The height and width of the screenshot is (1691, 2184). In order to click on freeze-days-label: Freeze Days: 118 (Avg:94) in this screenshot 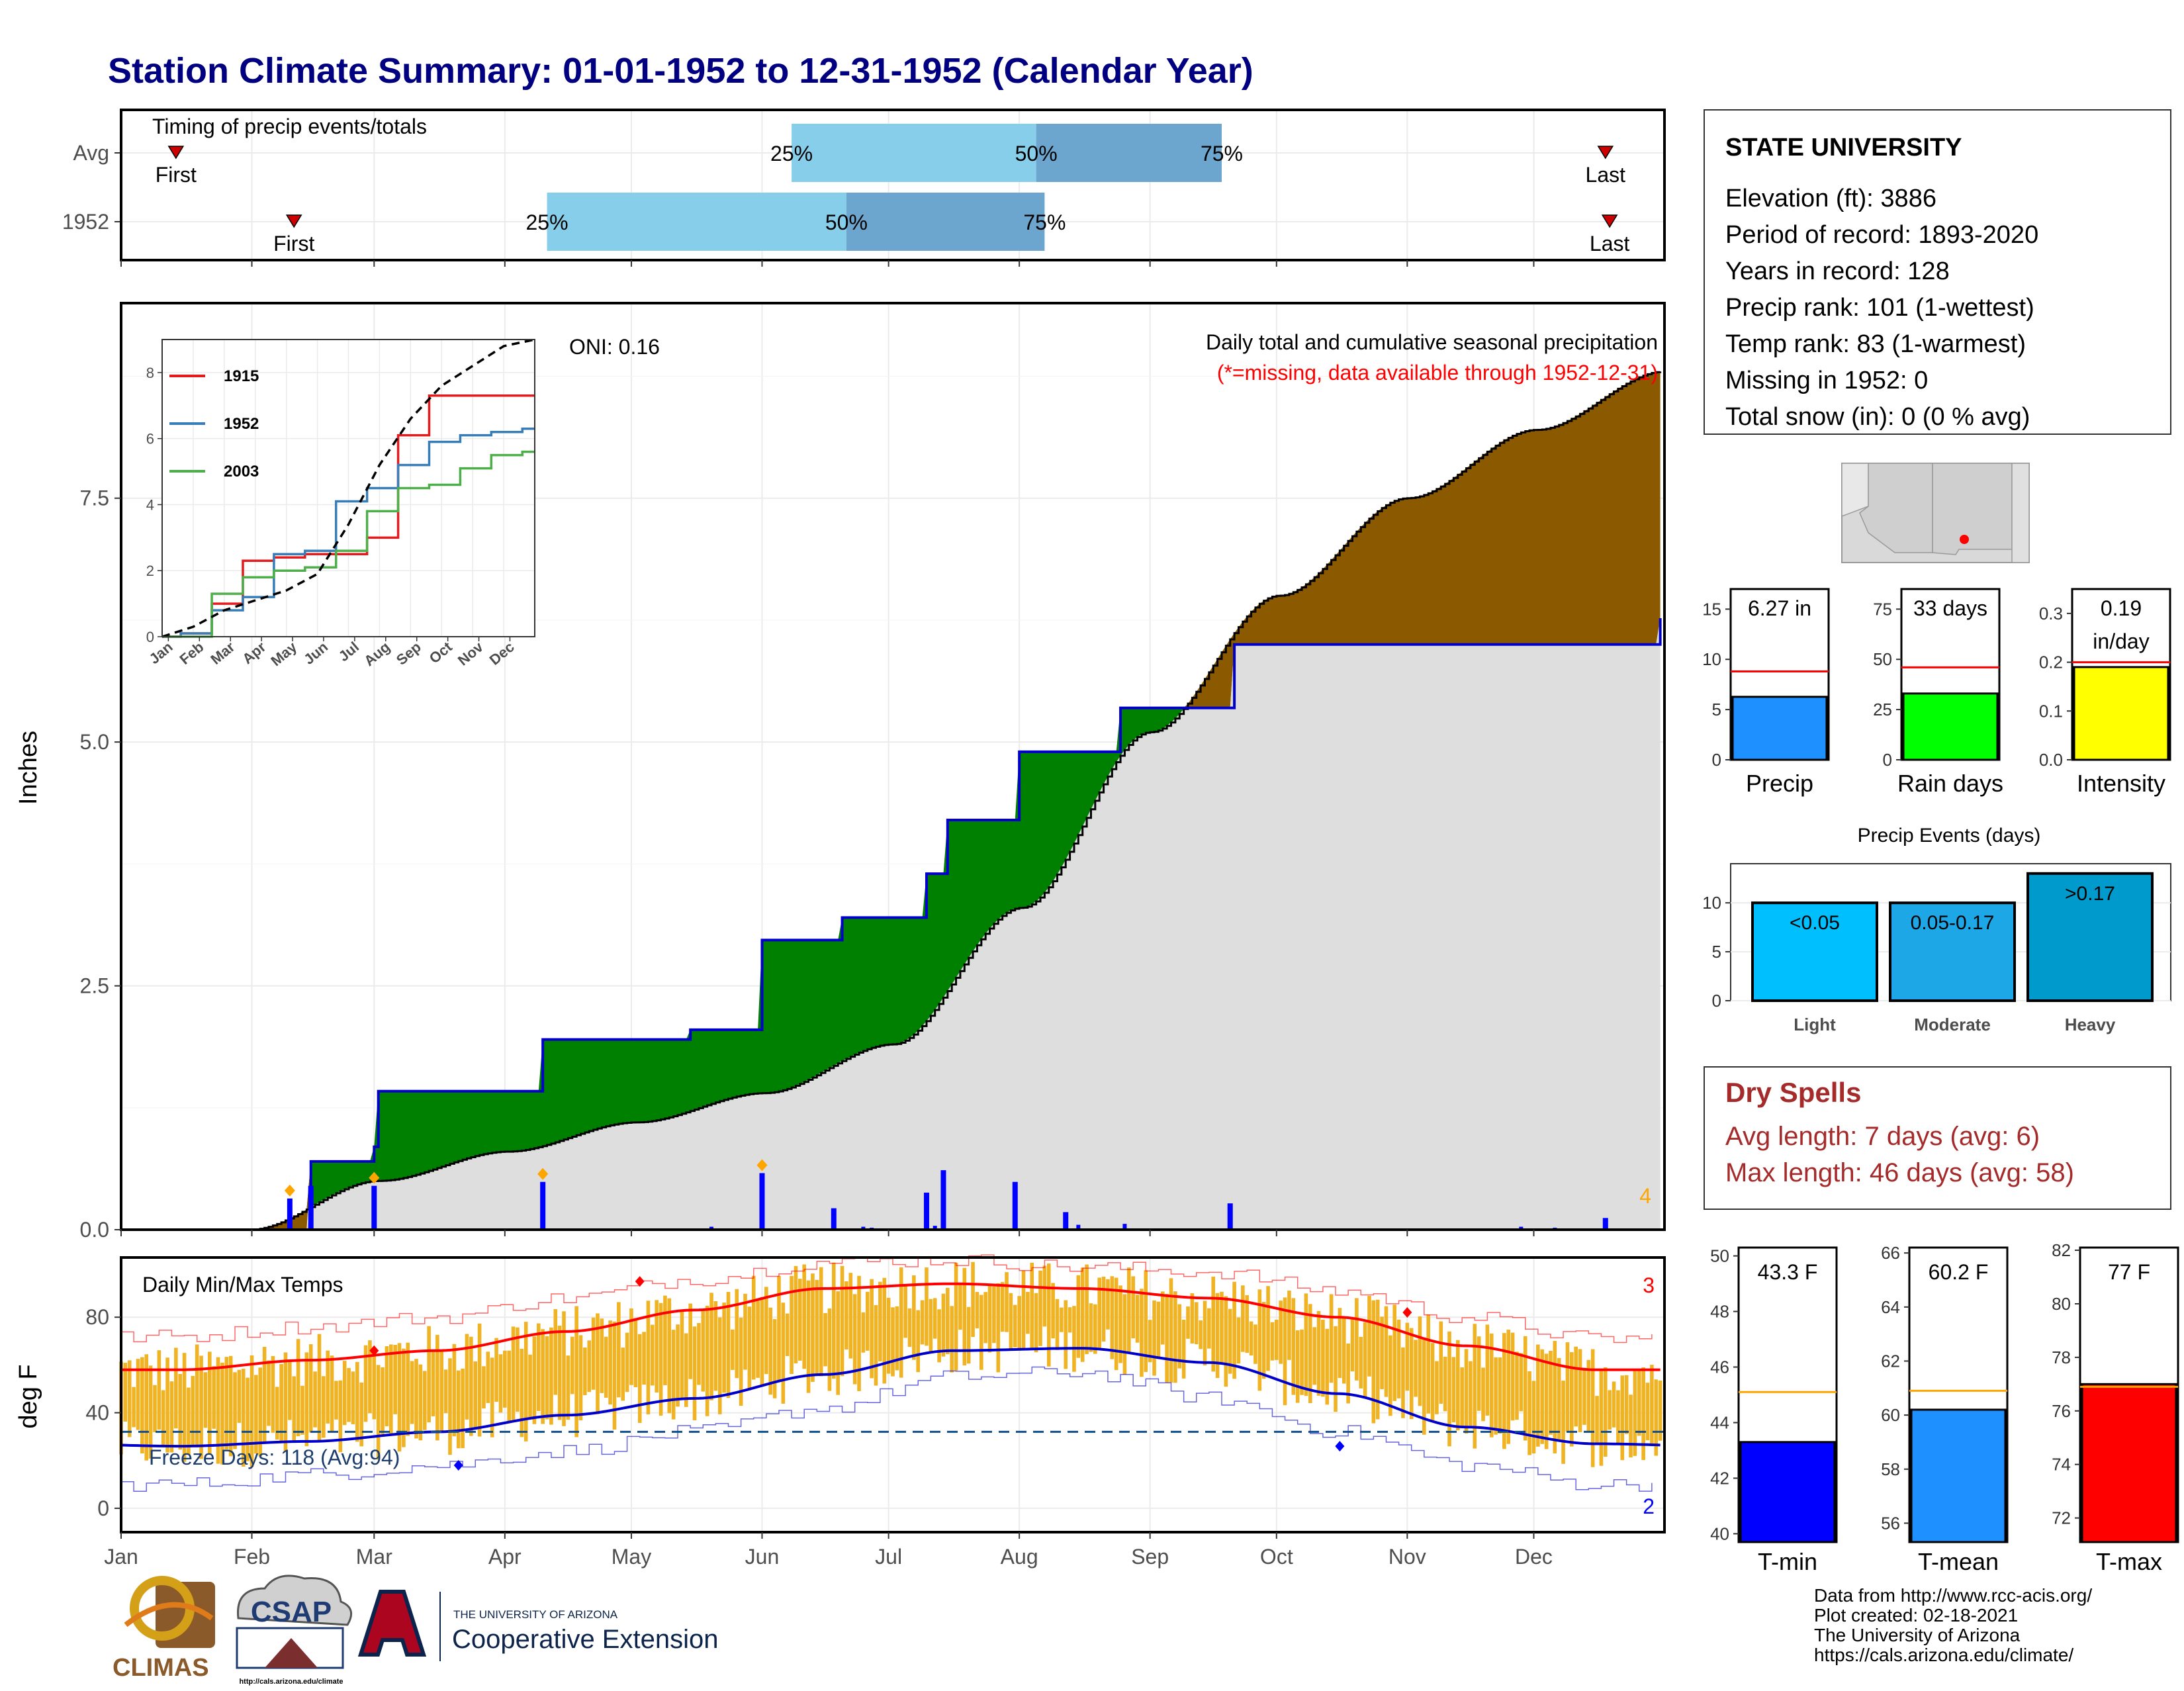, I will do `click(274, 1457)`.